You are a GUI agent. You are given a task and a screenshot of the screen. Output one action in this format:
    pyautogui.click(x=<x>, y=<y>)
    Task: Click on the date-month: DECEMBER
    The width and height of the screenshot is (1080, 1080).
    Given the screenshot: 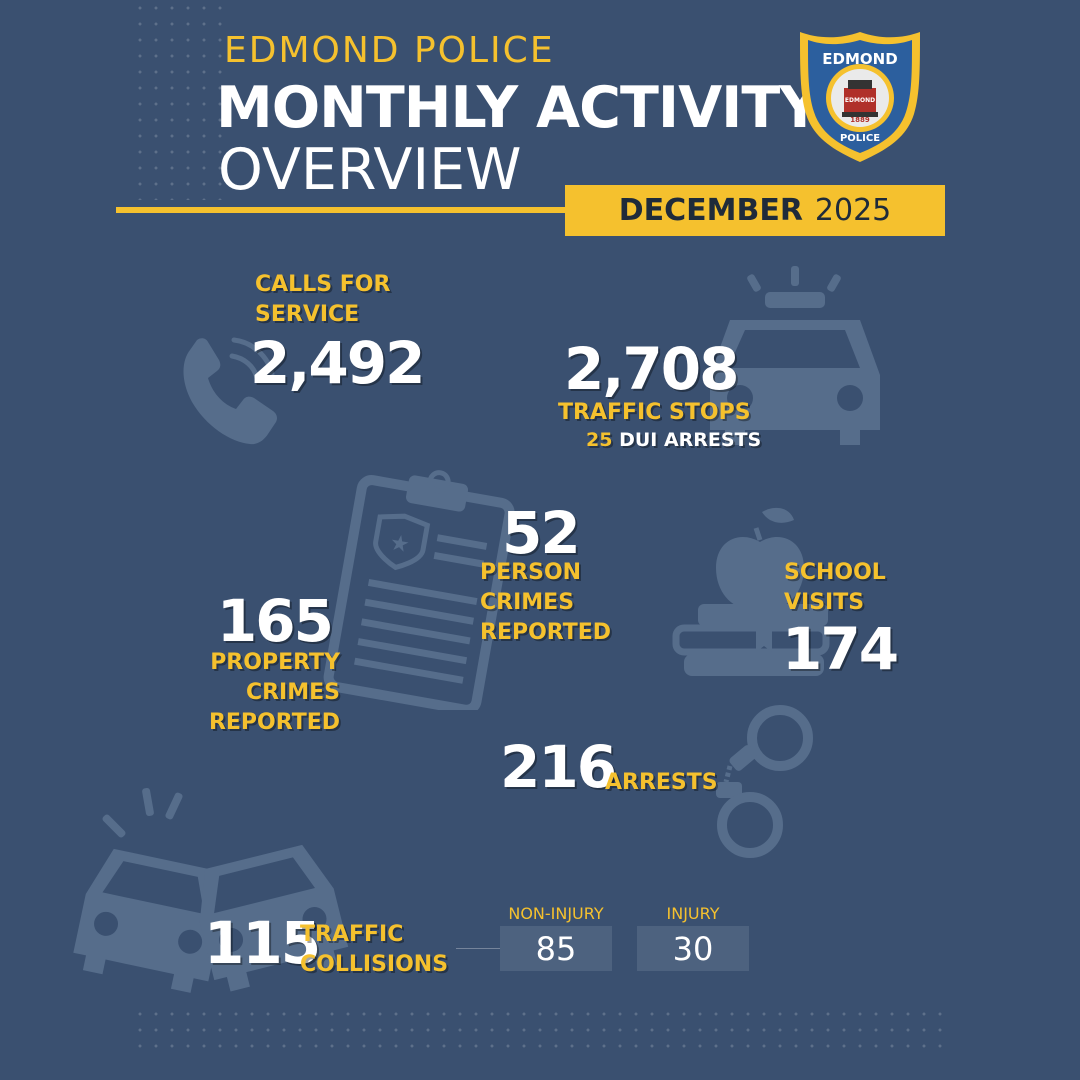 What is the action you would take?
    pyautogui.click(x=710, y=210)
    